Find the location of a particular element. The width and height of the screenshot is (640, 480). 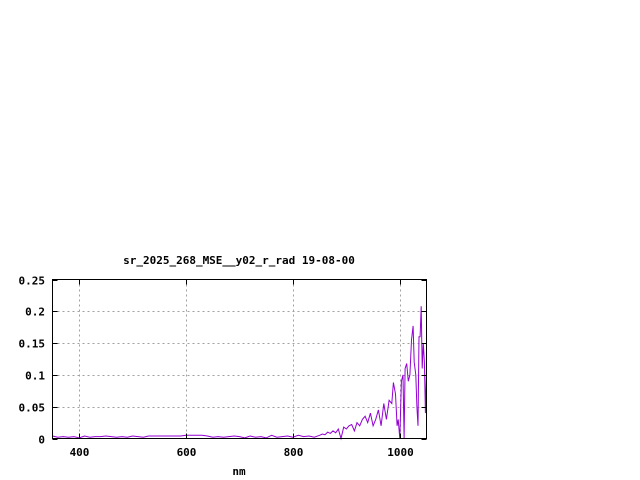

x-tick-label: 800 is located at coordinates (294, 452).